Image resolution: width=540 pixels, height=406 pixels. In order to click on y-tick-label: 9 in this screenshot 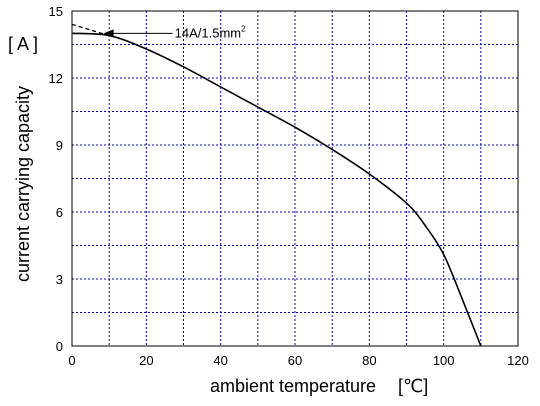, I will do `click(59, 145)`.